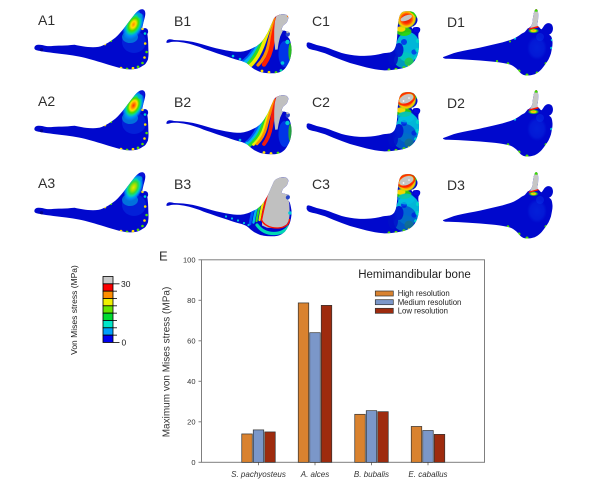 Image resolution: width=600 pixels, height=489 pixels. Describe the element at coordinates (258, 474) in the screenshot. I see `svg-text: S. pachyosteus` at that location.